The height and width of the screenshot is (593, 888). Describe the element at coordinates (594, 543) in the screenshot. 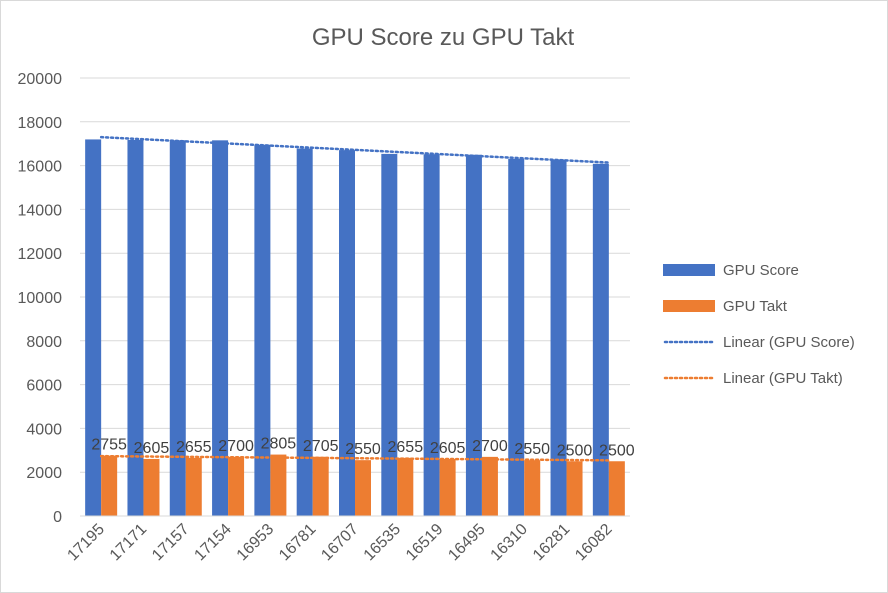

I see `x-tick-label: 16082` at that location.